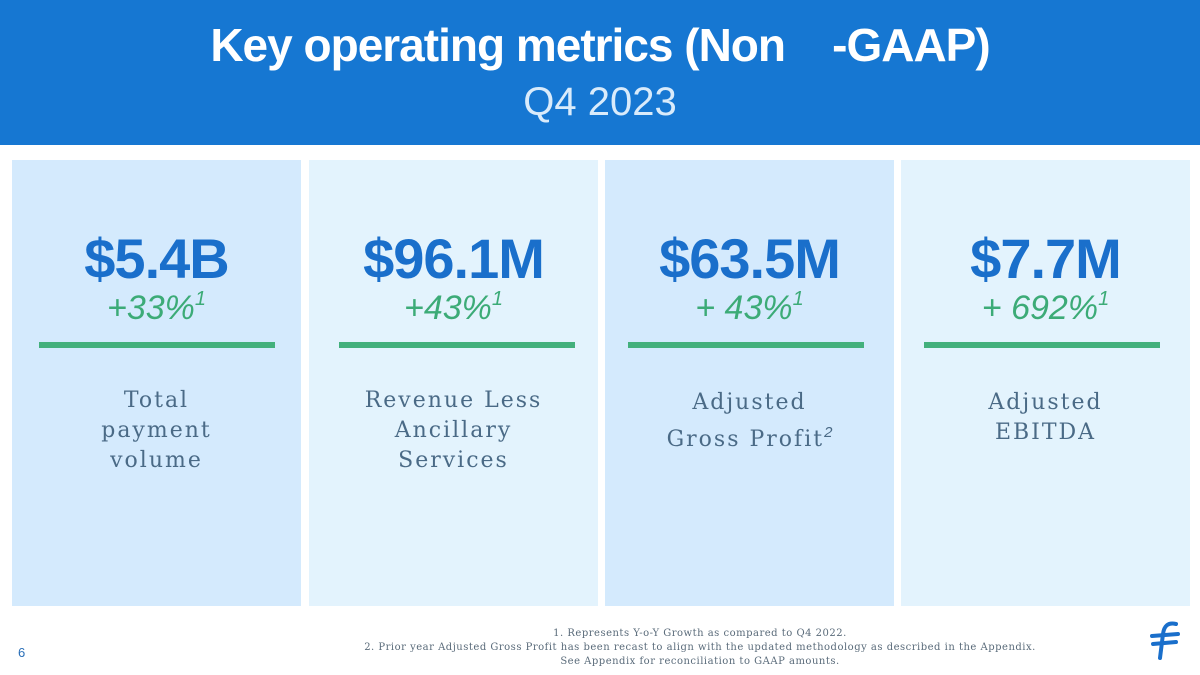 This screenshot has height=675, width=1200. Describe the element at coordinates (1045, 417) in the screenshot. I see `metric-label: Adjusted EBITDA` at that location.